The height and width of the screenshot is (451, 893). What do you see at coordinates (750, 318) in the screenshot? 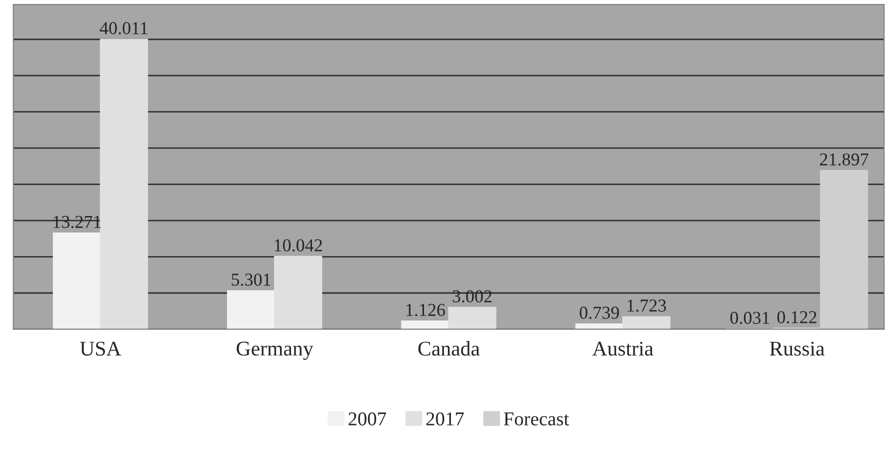
I see `data-label: 0.031` at bounding box center [750, 318].